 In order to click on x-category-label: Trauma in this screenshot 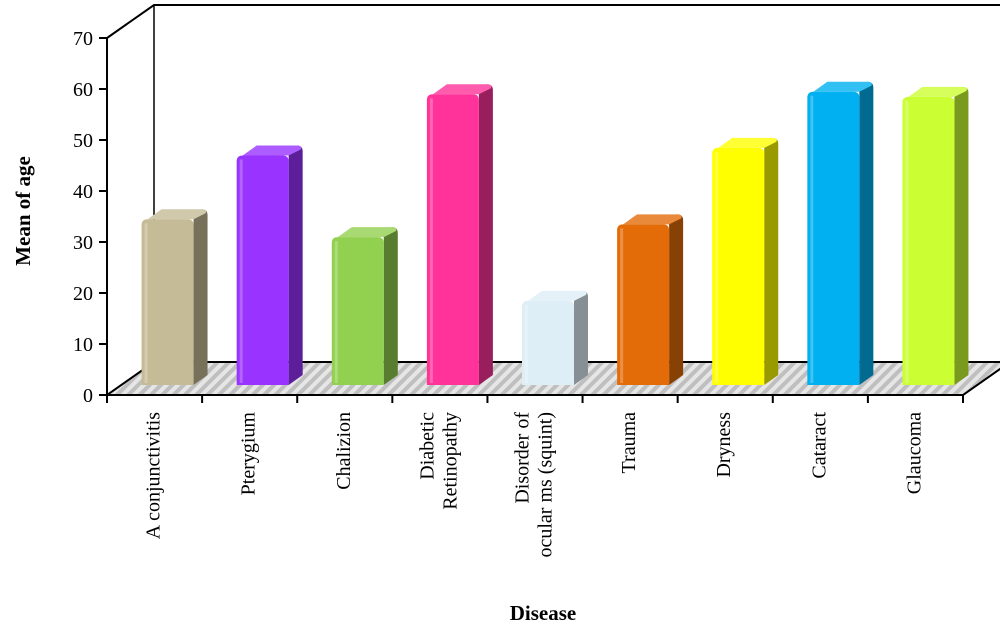, I will do `click(629, 443)`.